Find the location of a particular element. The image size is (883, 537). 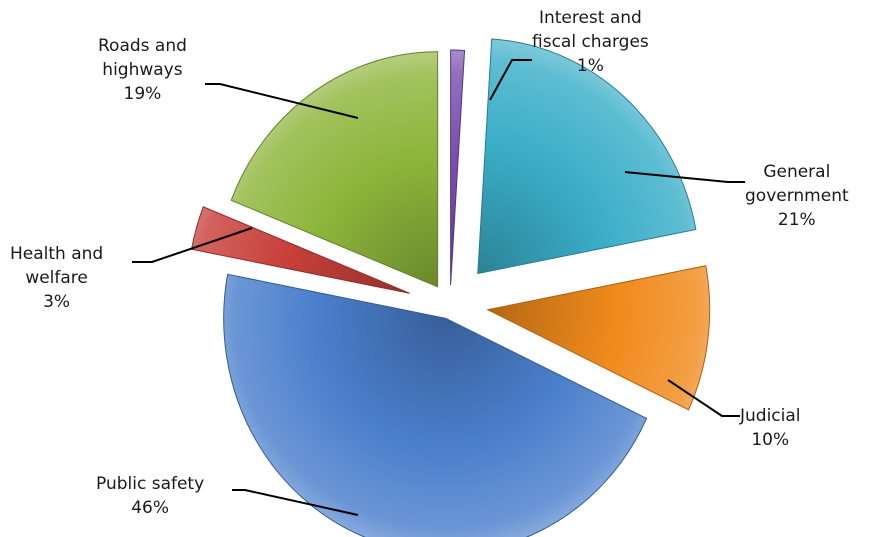

slice-name-line: government is located at coordinates (797, 196).